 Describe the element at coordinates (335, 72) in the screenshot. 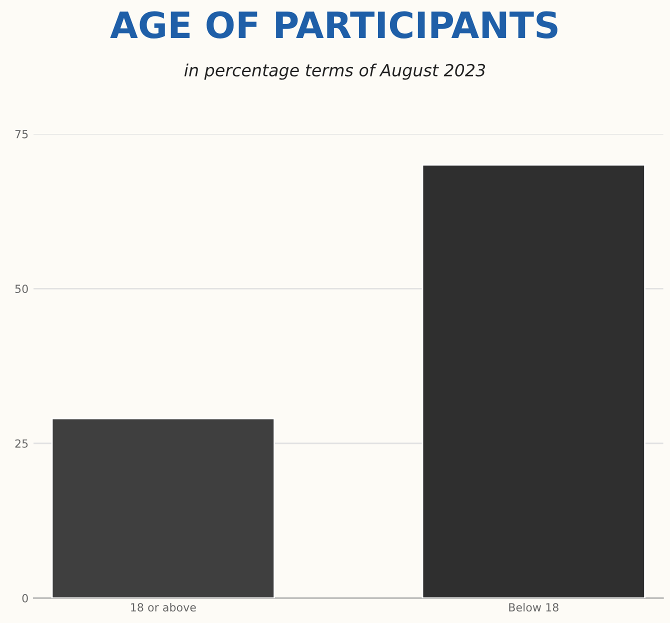

I see `chart-subtitle: in percentage terms of August 2023` at that location.